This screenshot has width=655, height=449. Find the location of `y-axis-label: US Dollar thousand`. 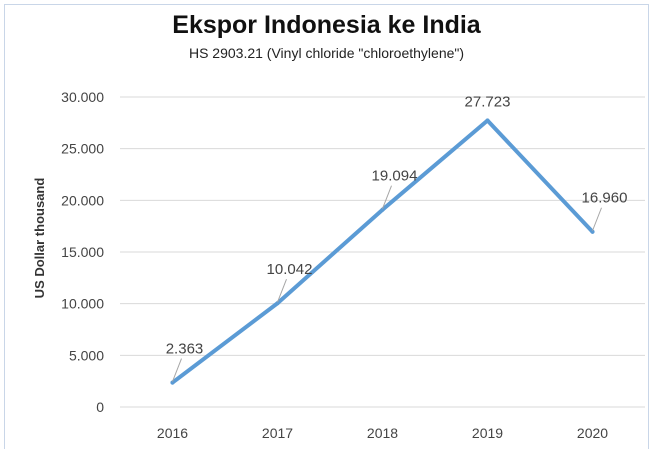

y-axis-label: US Dollar thousand is located at coordinates (39, 238).